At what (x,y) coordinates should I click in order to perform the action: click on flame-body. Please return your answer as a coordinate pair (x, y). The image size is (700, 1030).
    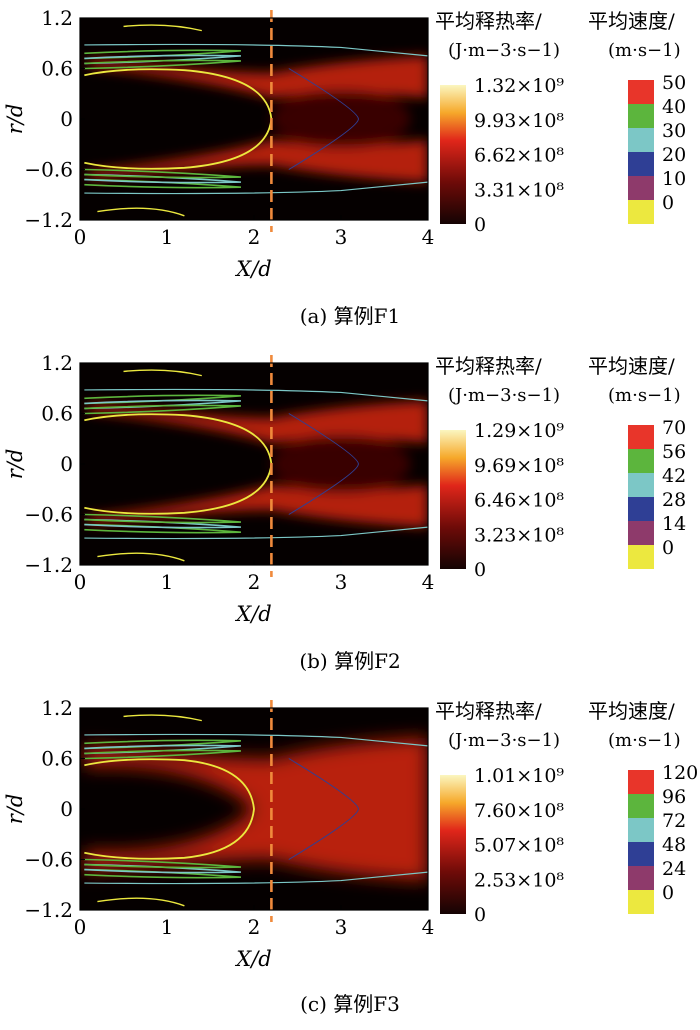
    Looking at the image, I should click on (256, 809).